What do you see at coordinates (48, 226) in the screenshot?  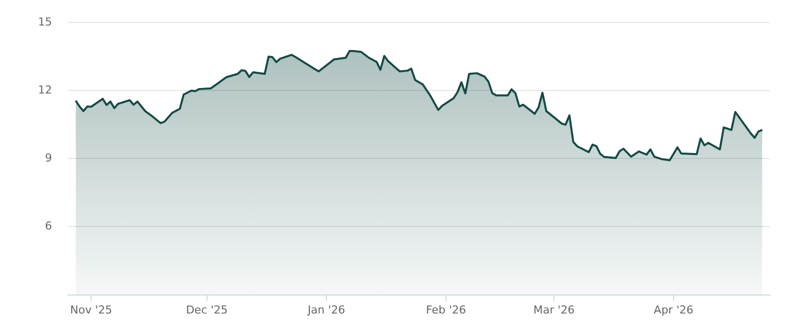 I see `y-tick-label: 6` at bounding box center [48, 226].